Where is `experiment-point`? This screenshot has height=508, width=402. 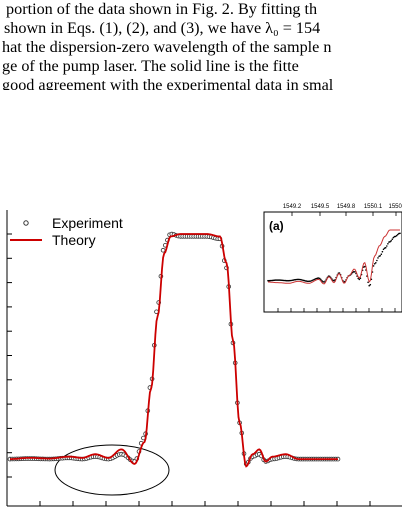
experiment-point is located at coordinates (163, 250).